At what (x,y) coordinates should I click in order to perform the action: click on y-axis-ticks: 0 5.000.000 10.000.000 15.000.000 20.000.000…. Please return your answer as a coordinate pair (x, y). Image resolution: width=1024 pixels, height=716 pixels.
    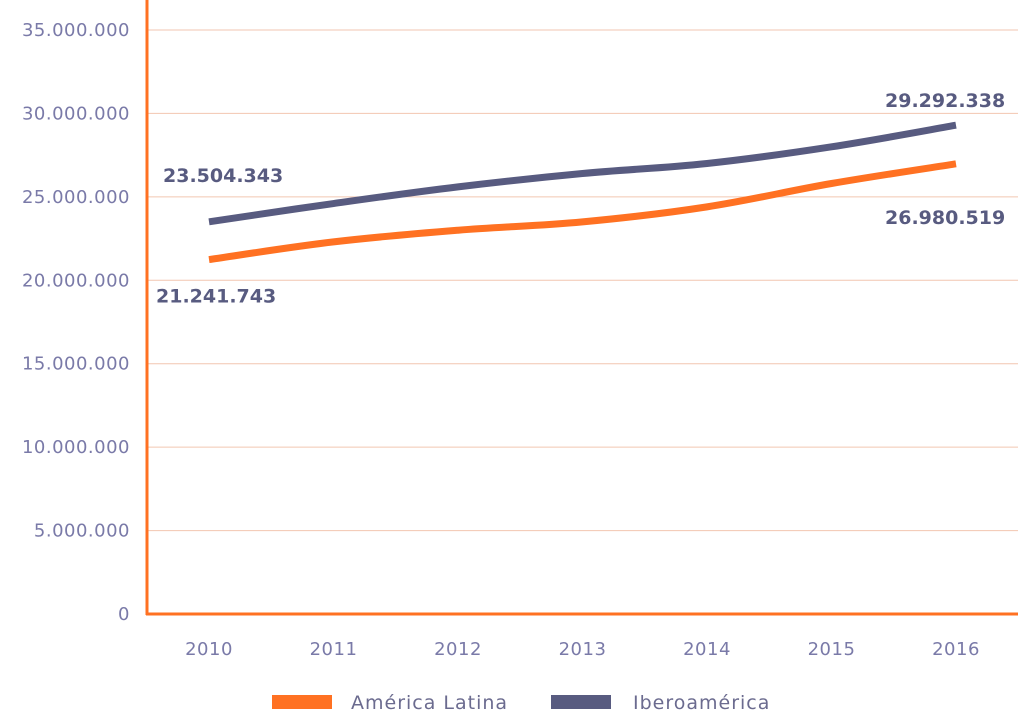
    Looking at the image, I should click on (76, 322).